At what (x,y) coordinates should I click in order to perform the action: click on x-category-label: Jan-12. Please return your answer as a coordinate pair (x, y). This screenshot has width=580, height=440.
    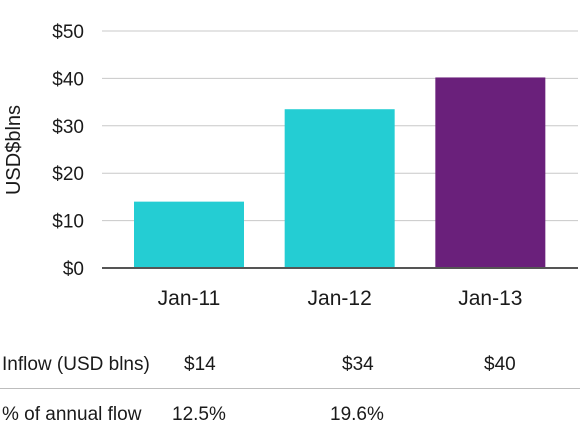
    Looking at the image, I should click on (340, 298).